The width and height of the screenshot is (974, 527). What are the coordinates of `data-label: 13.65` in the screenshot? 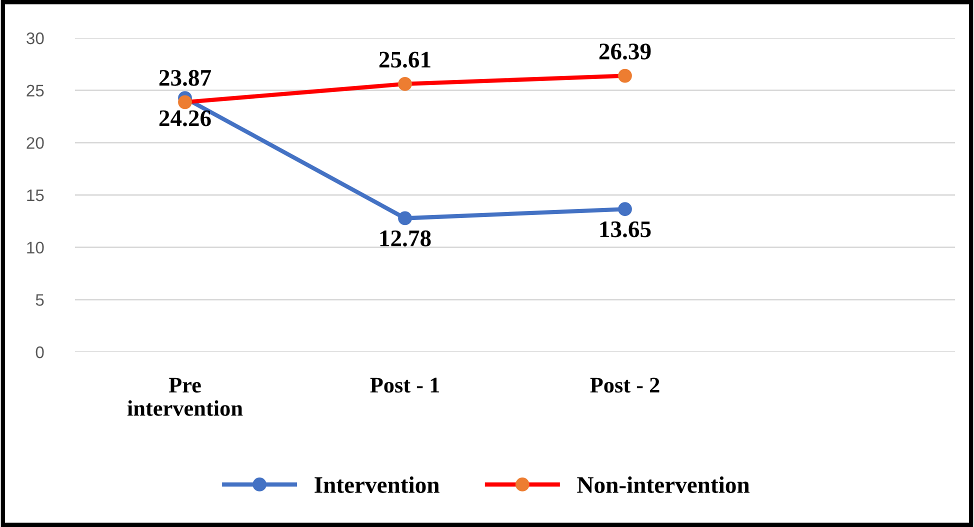 It's located at (625, 229).